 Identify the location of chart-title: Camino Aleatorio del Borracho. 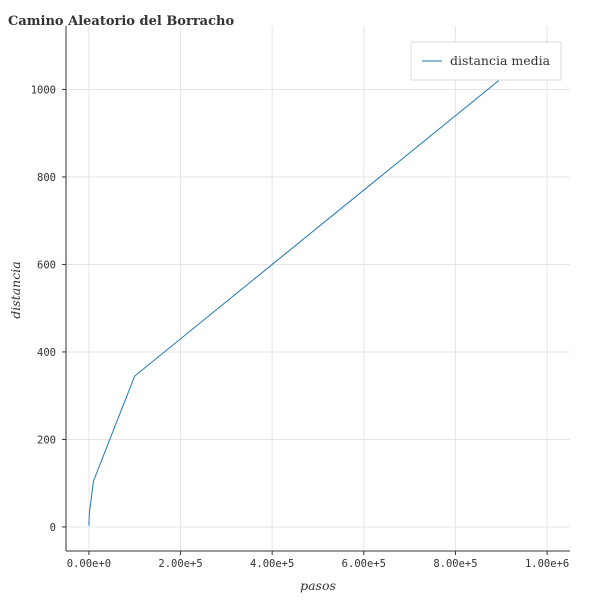
(121, 21).